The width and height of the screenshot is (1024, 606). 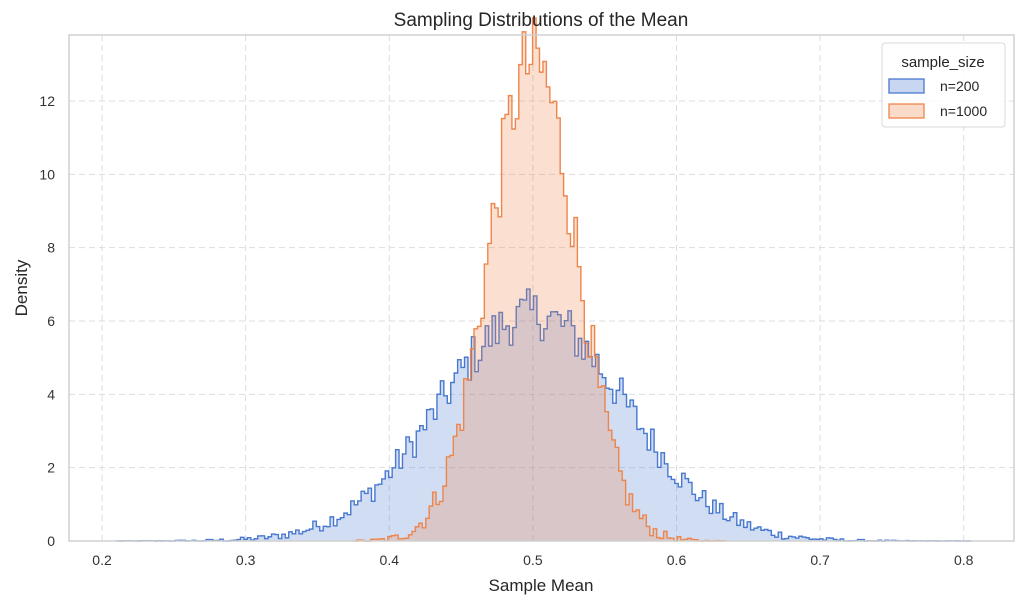 I want to click on y-tick-label: 6, so click(x=51, y=321).